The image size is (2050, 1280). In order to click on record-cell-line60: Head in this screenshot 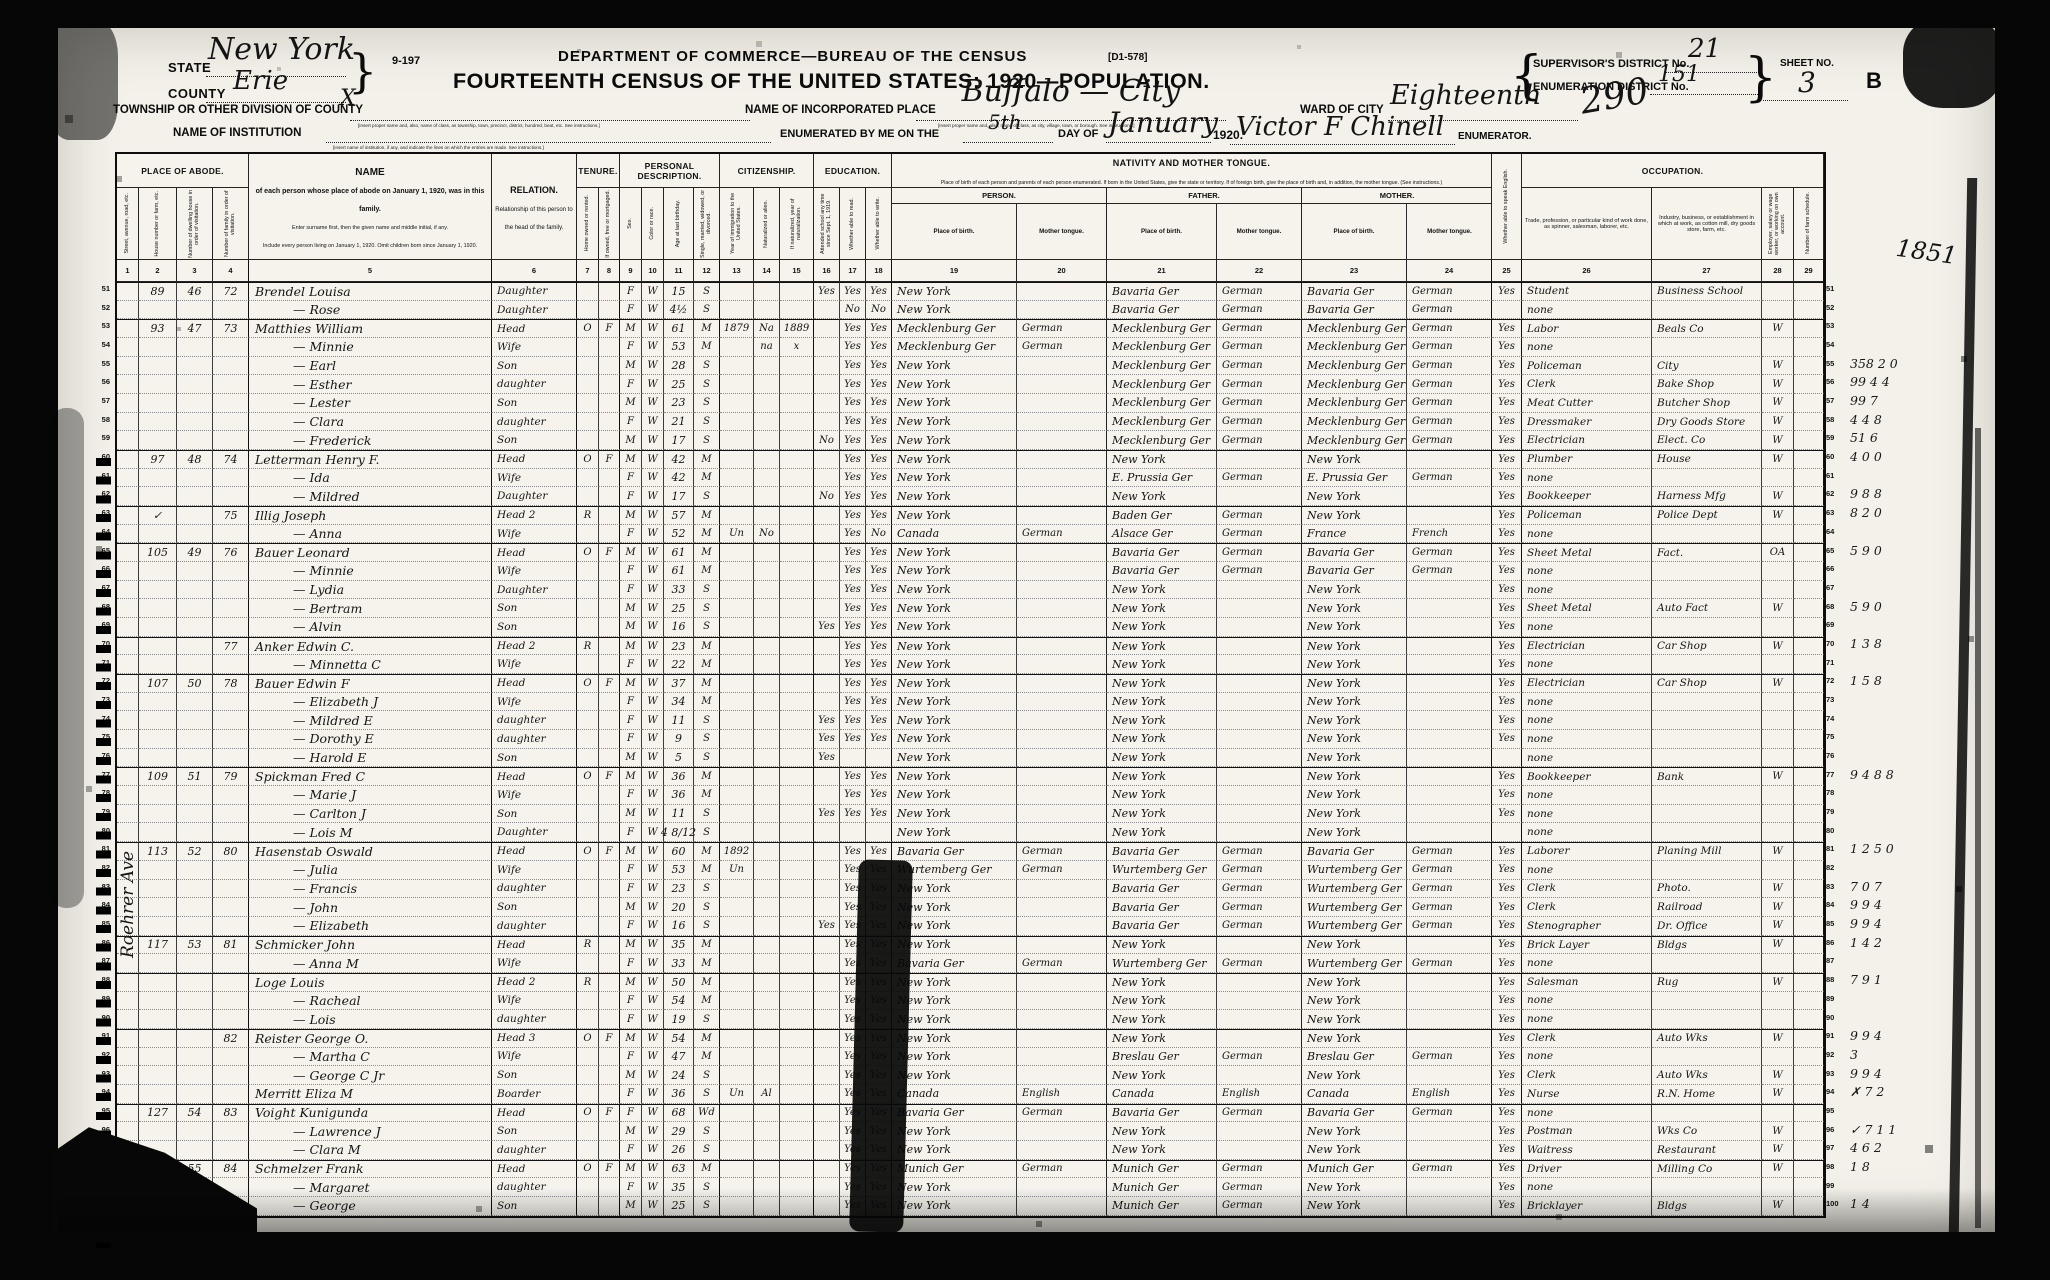, I will do `click(534, 459)`.